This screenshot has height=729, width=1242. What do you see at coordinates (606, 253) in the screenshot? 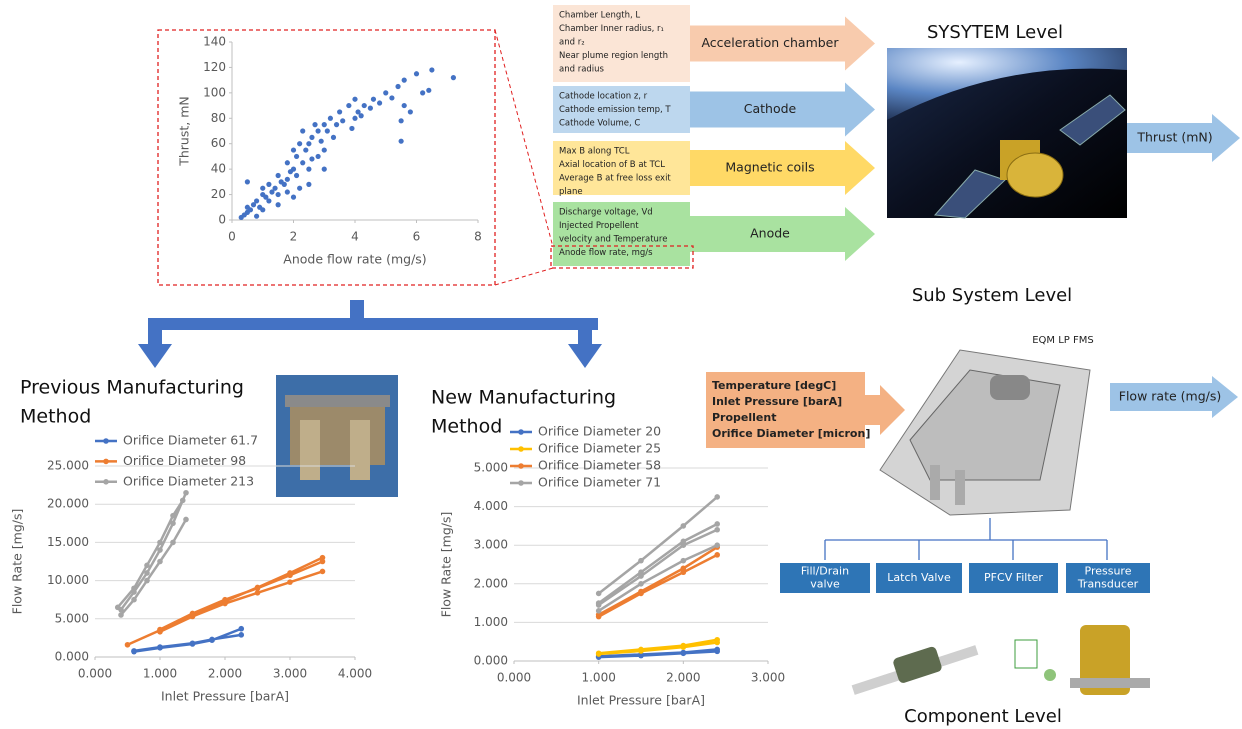
I see `input-param: Anode flow rate, mg/s` at bounding box center [606, 253].